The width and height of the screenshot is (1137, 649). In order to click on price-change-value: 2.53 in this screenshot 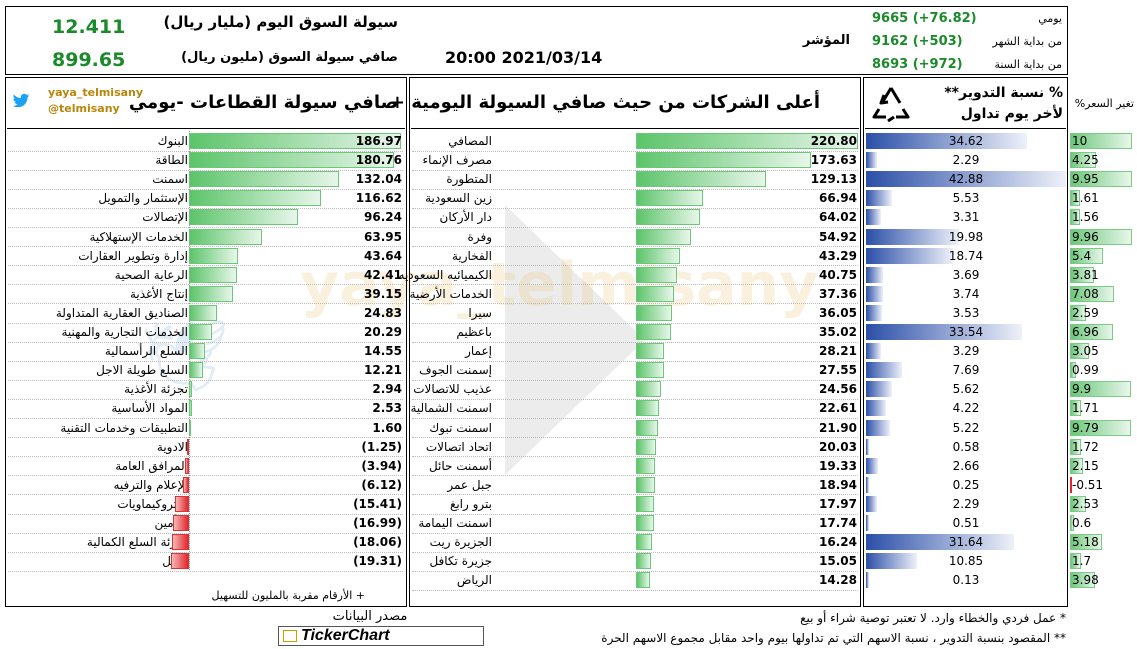, I will do `click(1085, 503)`.